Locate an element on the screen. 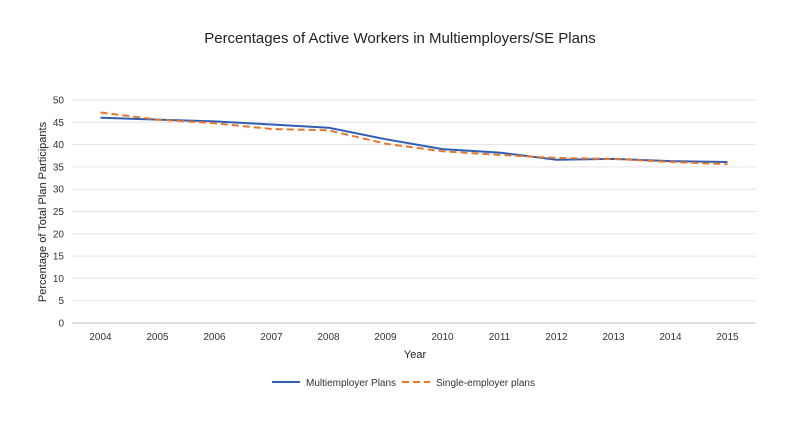  x-tick-label: 2012 is located at coordinates (556, 337).